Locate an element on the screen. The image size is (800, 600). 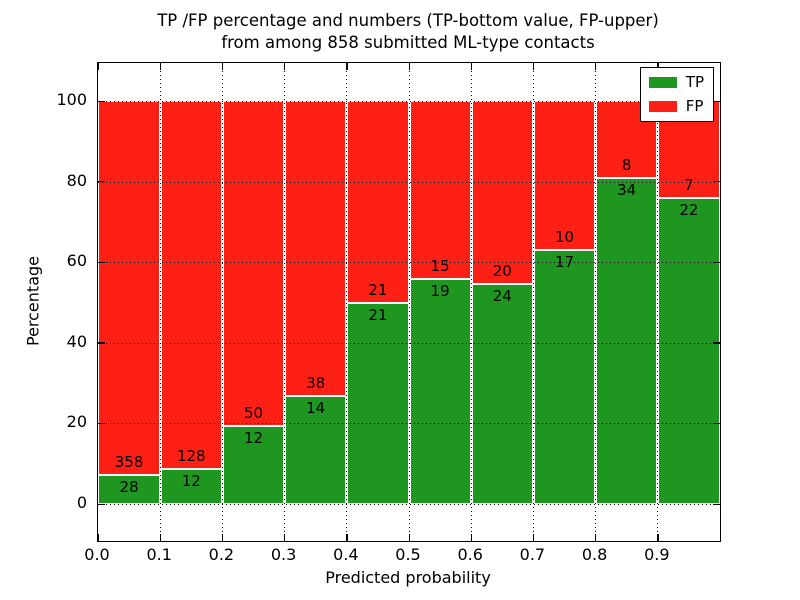
legend: TP FP is located at coordinates (676, 94).